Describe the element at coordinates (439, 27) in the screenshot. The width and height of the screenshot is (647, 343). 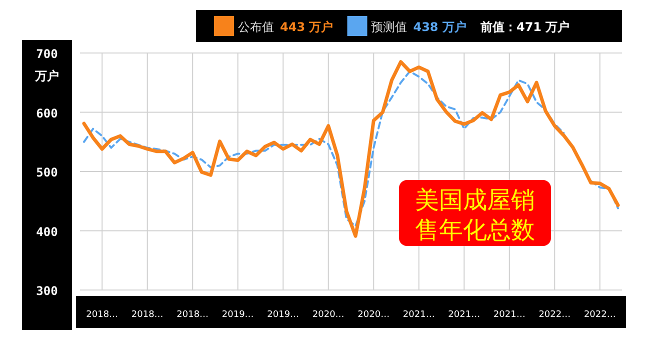
I see `text: 438 万户` at that location.